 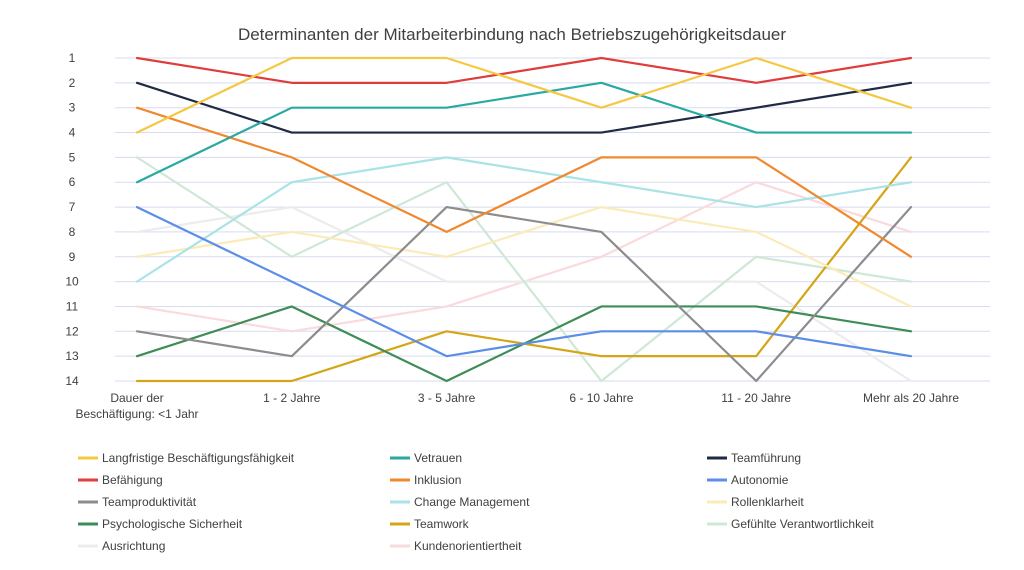 What do you see at coordinates (72, 83) in the screenshot?
I see `y-tick-label: 2` at bounding box center [72, 83].